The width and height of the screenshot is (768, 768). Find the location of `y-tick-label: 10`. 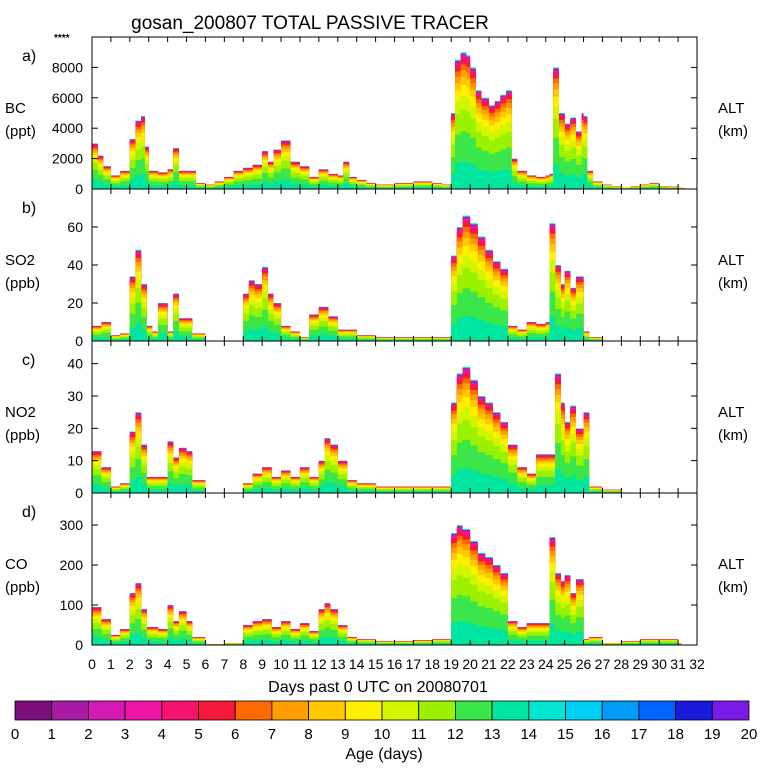

y-tick-label: 10 is located at coordinates (75, 461).